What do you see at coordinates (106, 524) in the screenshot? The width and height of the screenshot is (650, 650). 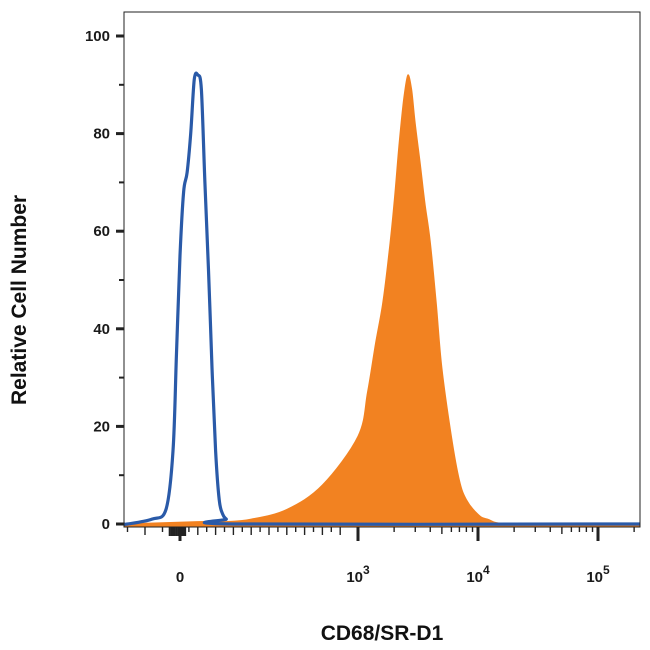 I see `y-tick-label: 0` at bounding box center [106, 524].